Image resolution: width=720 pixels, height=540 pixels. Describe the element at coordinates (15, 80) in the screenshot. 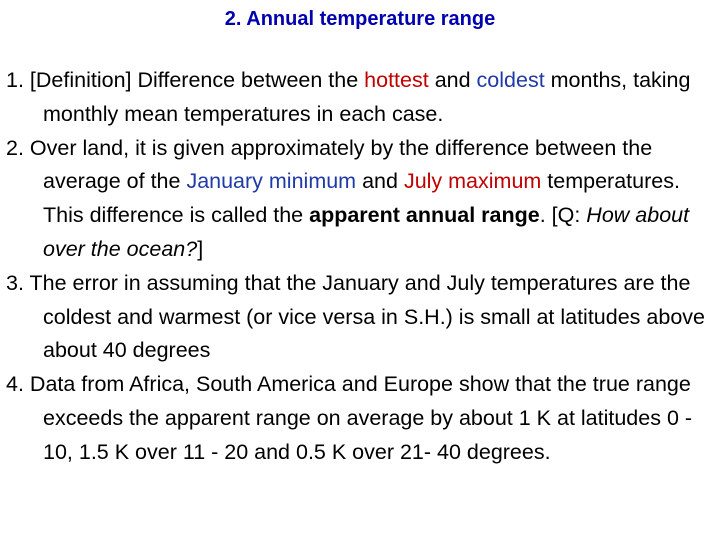

I see `point-number: 1.` at that location.